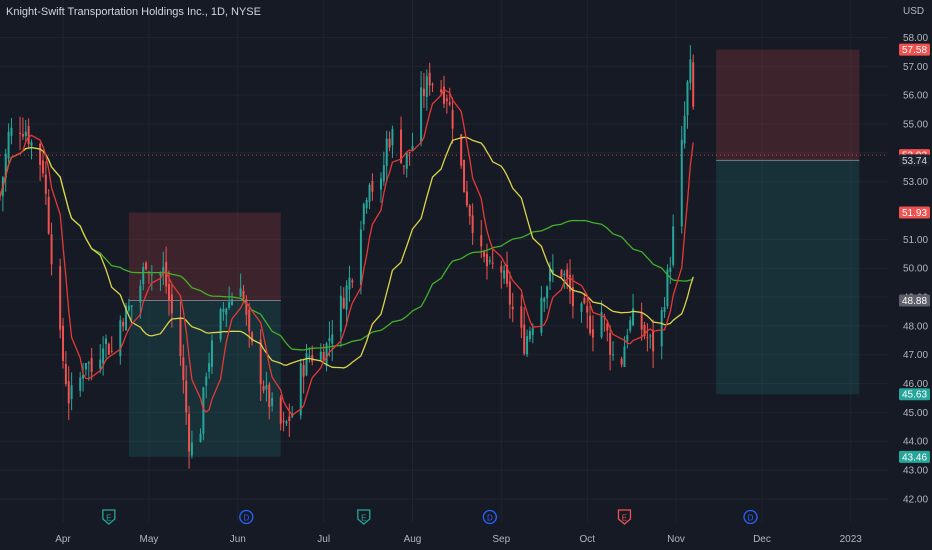 The width and height of the screenshot is (932, 550). Describe the element at coordinates (676, 539) in the screenshot. I see `x-tick-label: Nov` at that location.